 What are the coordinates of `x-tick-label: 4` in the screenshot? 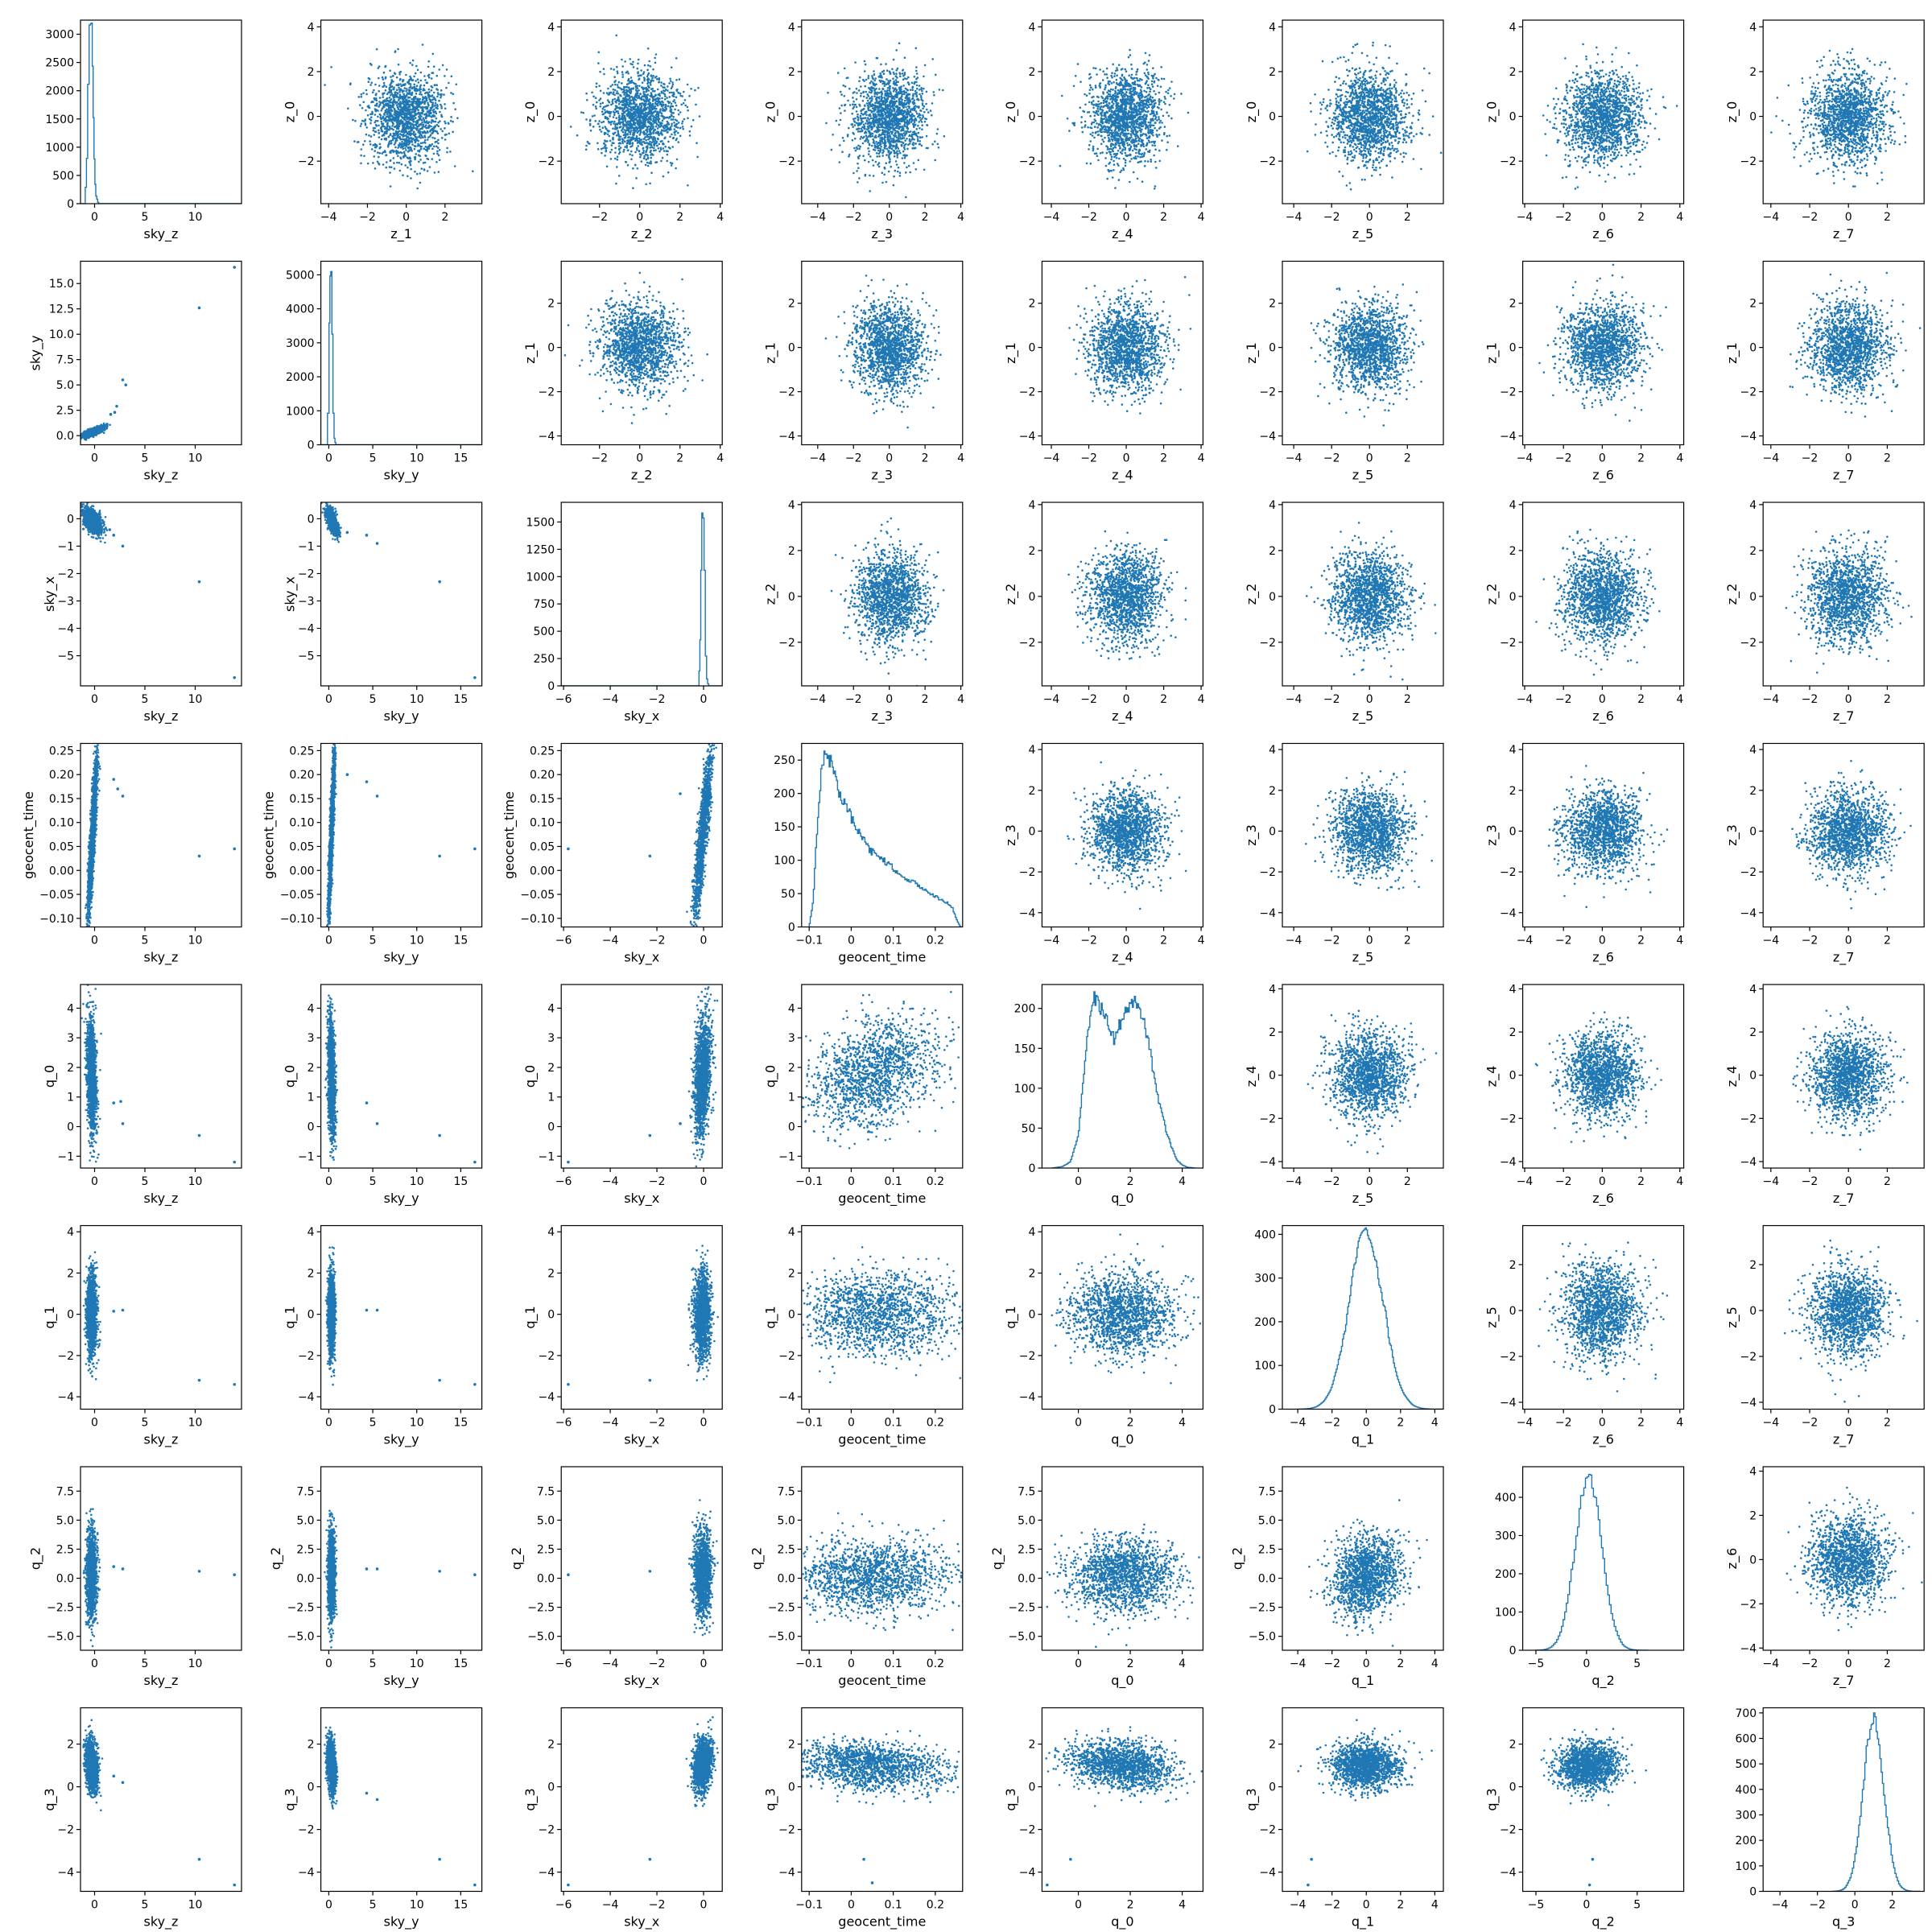 It's located at (1201, 458).